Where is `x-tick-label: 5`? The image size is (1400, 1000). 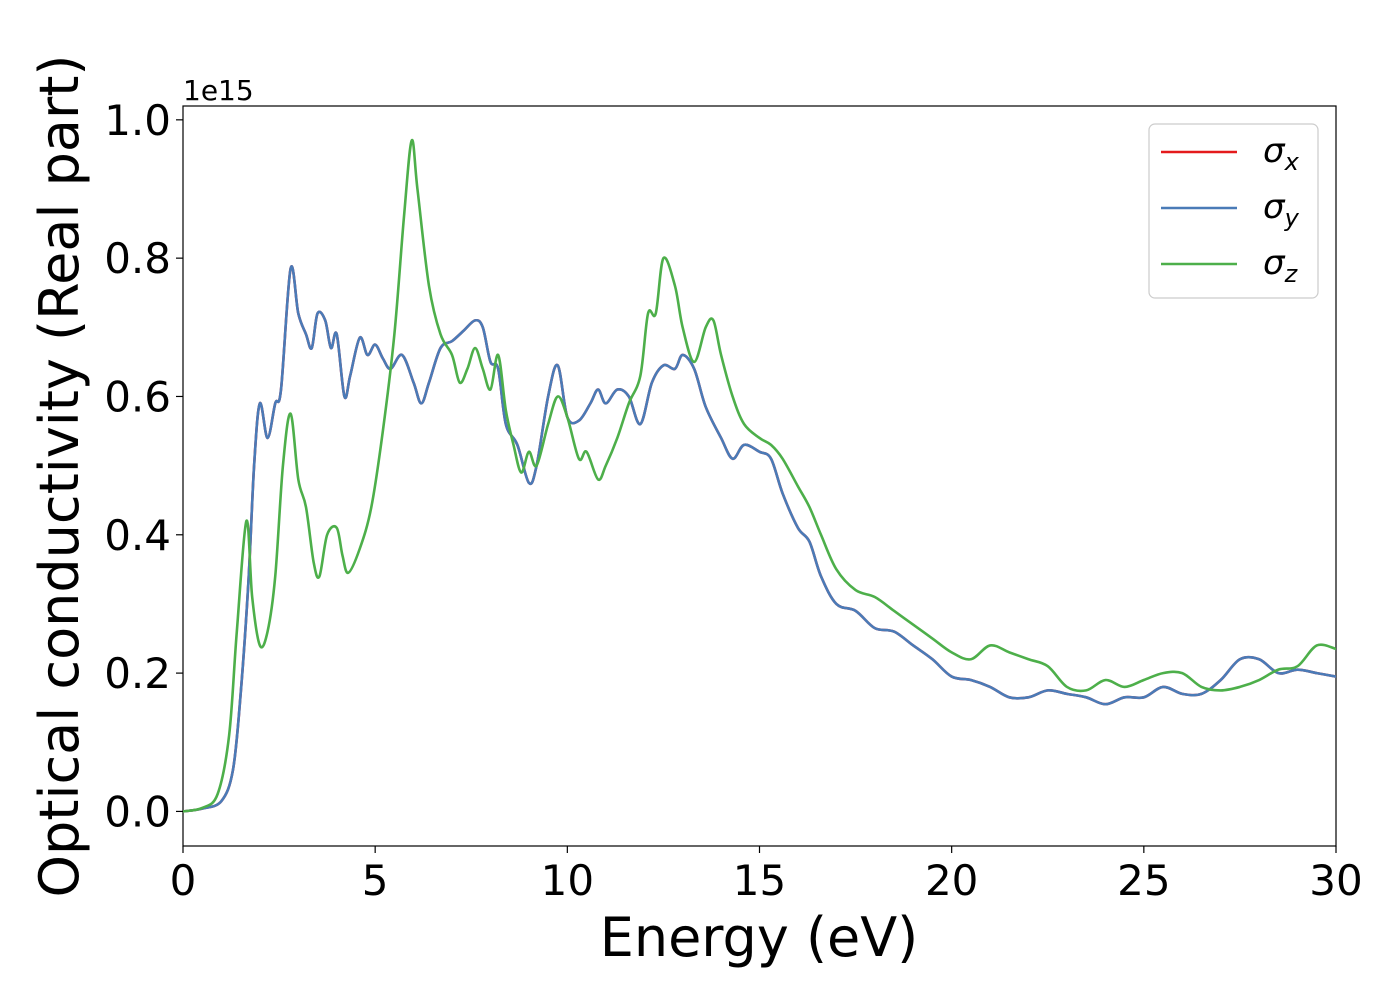 x-tick-label: 5 is located at coordinates (375, 880).